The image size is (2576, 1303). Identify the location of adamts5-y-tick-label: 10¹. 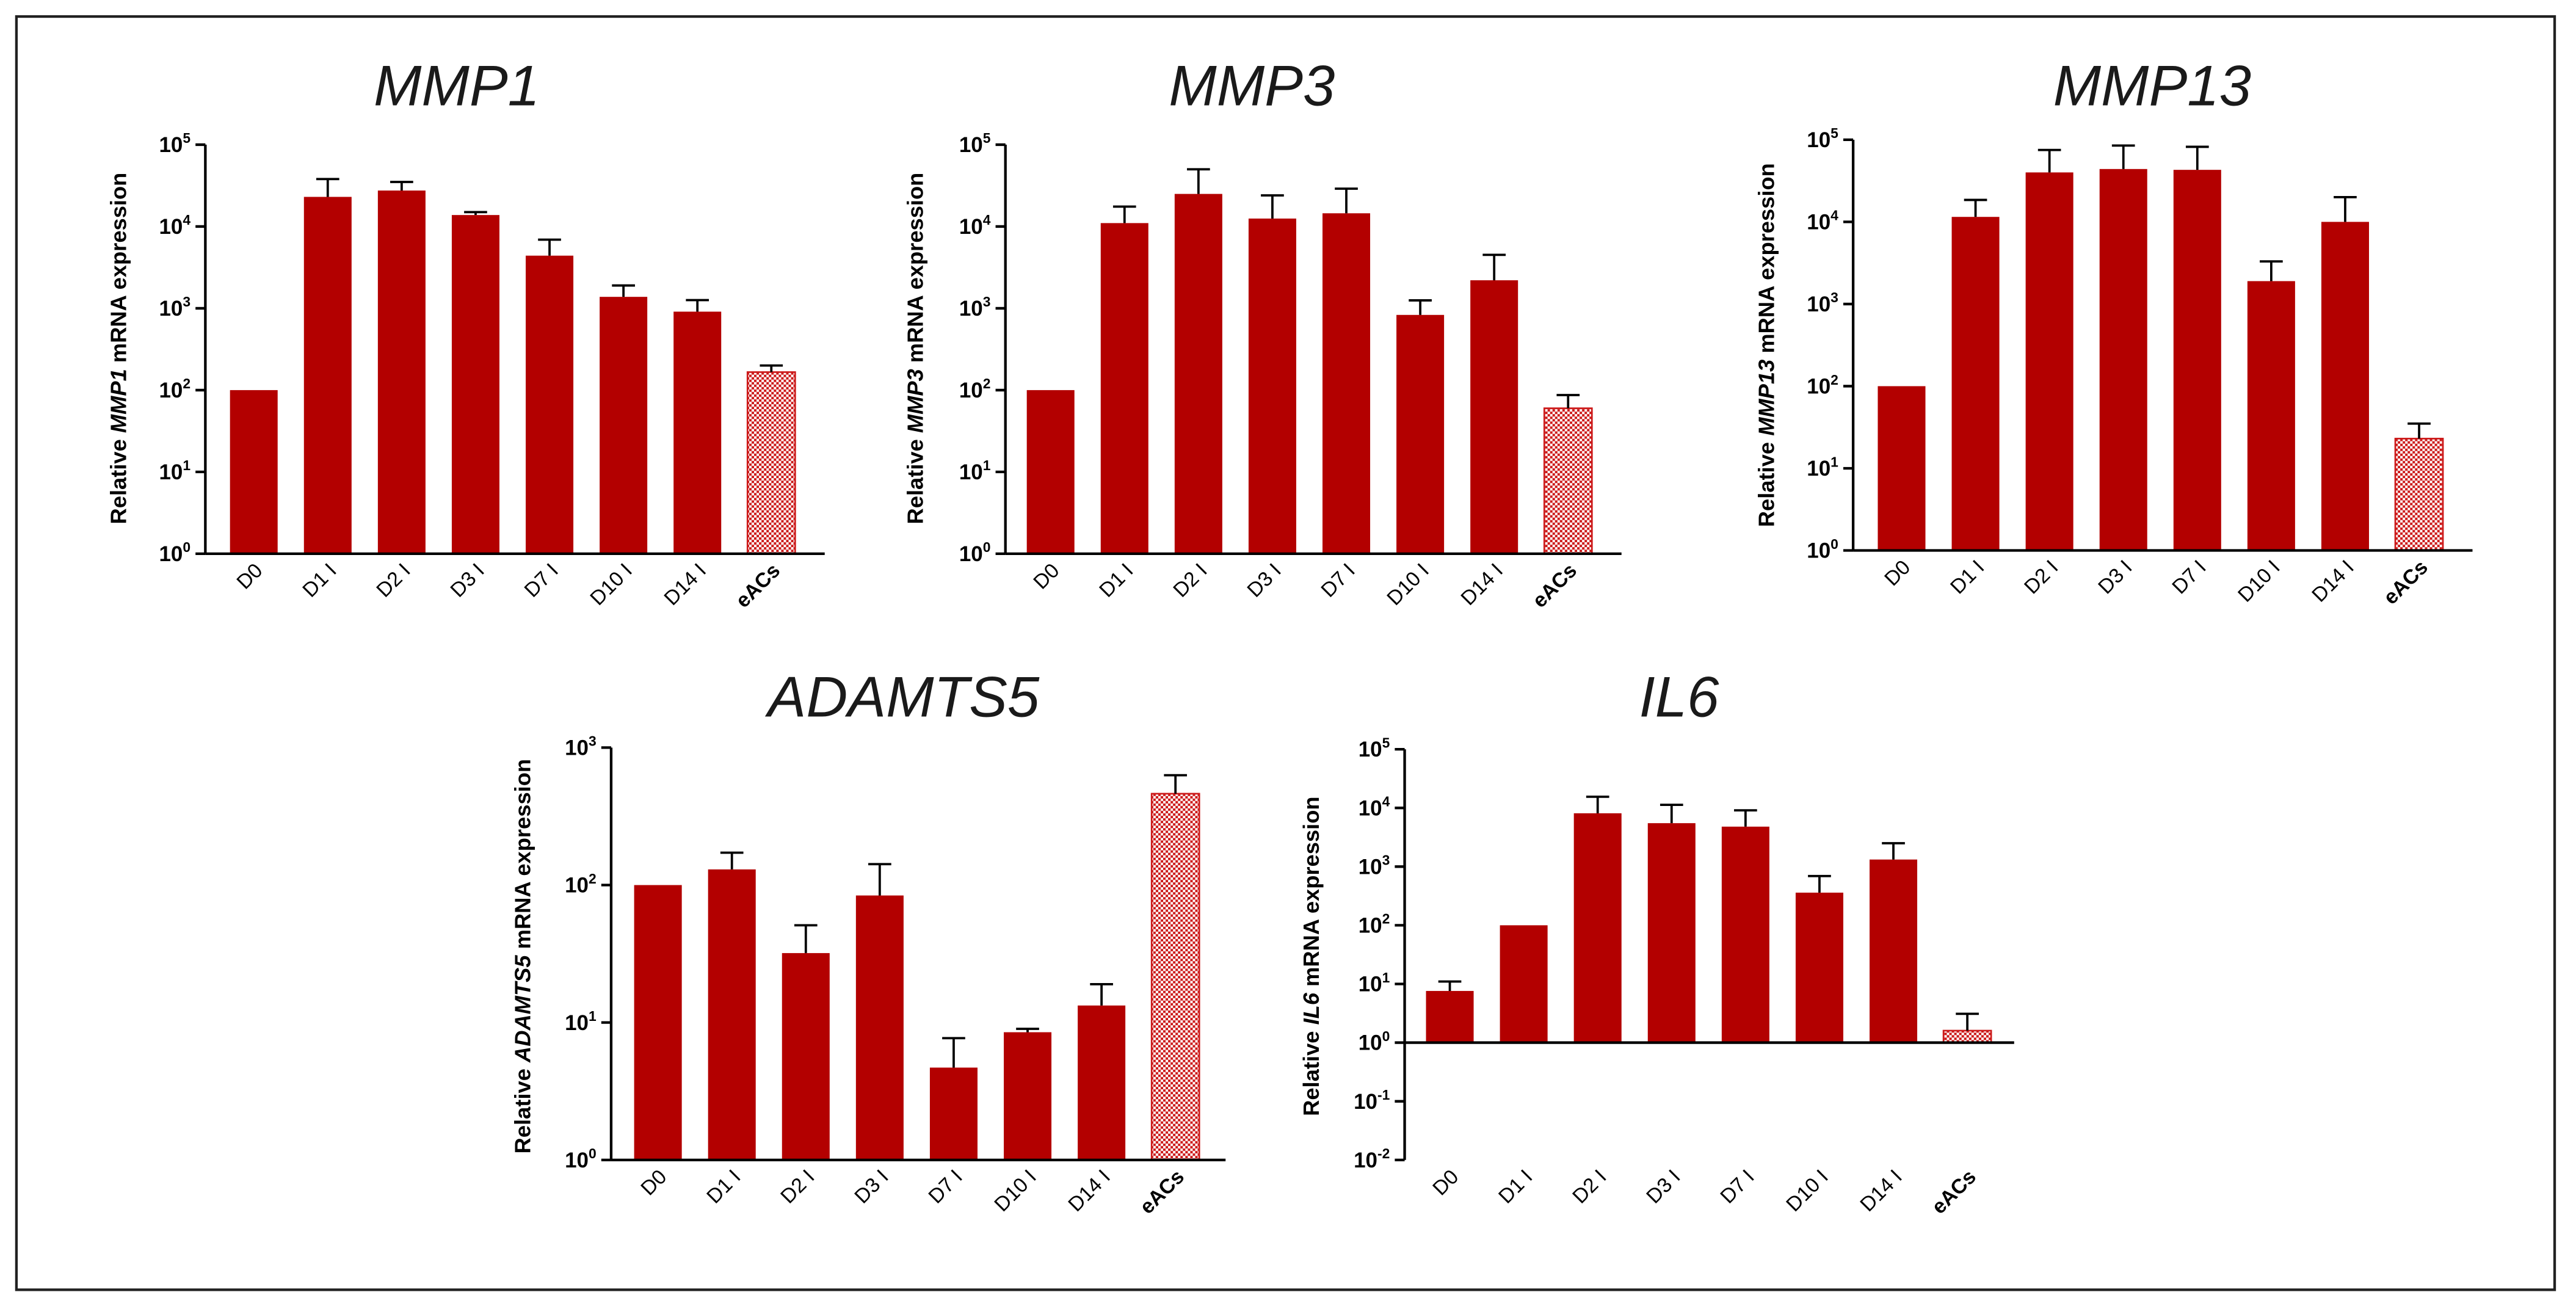
(581, 1021).